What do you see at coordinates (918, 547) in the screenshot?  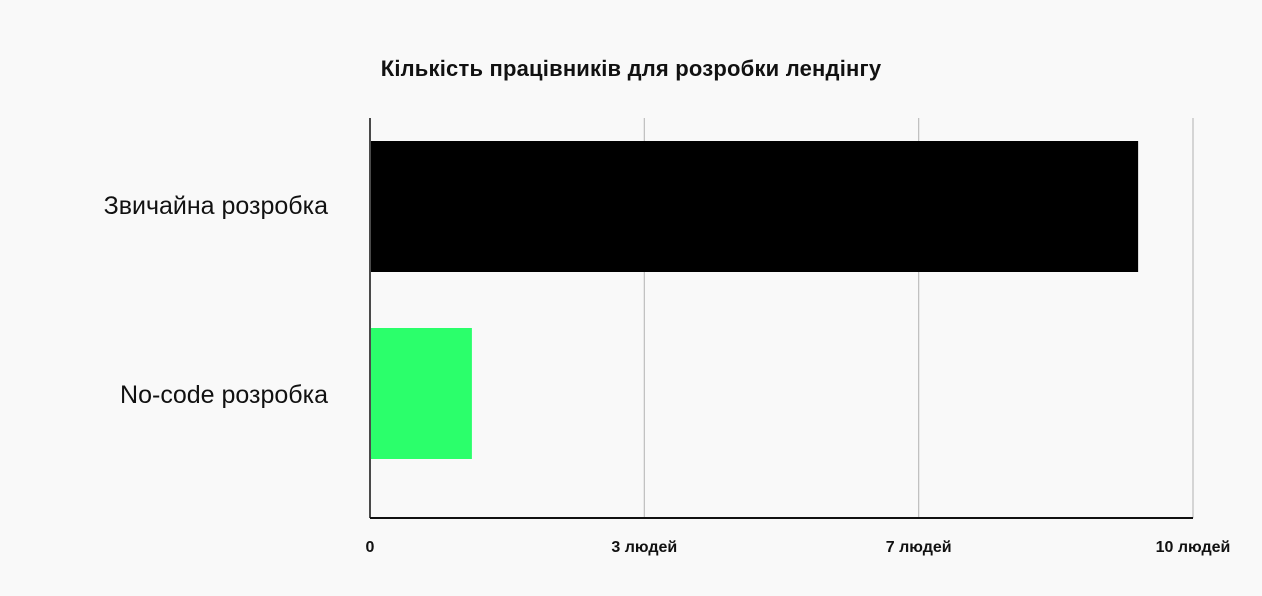 I see `x-tick-label: 7 людей` at bounding box center [918, 547].